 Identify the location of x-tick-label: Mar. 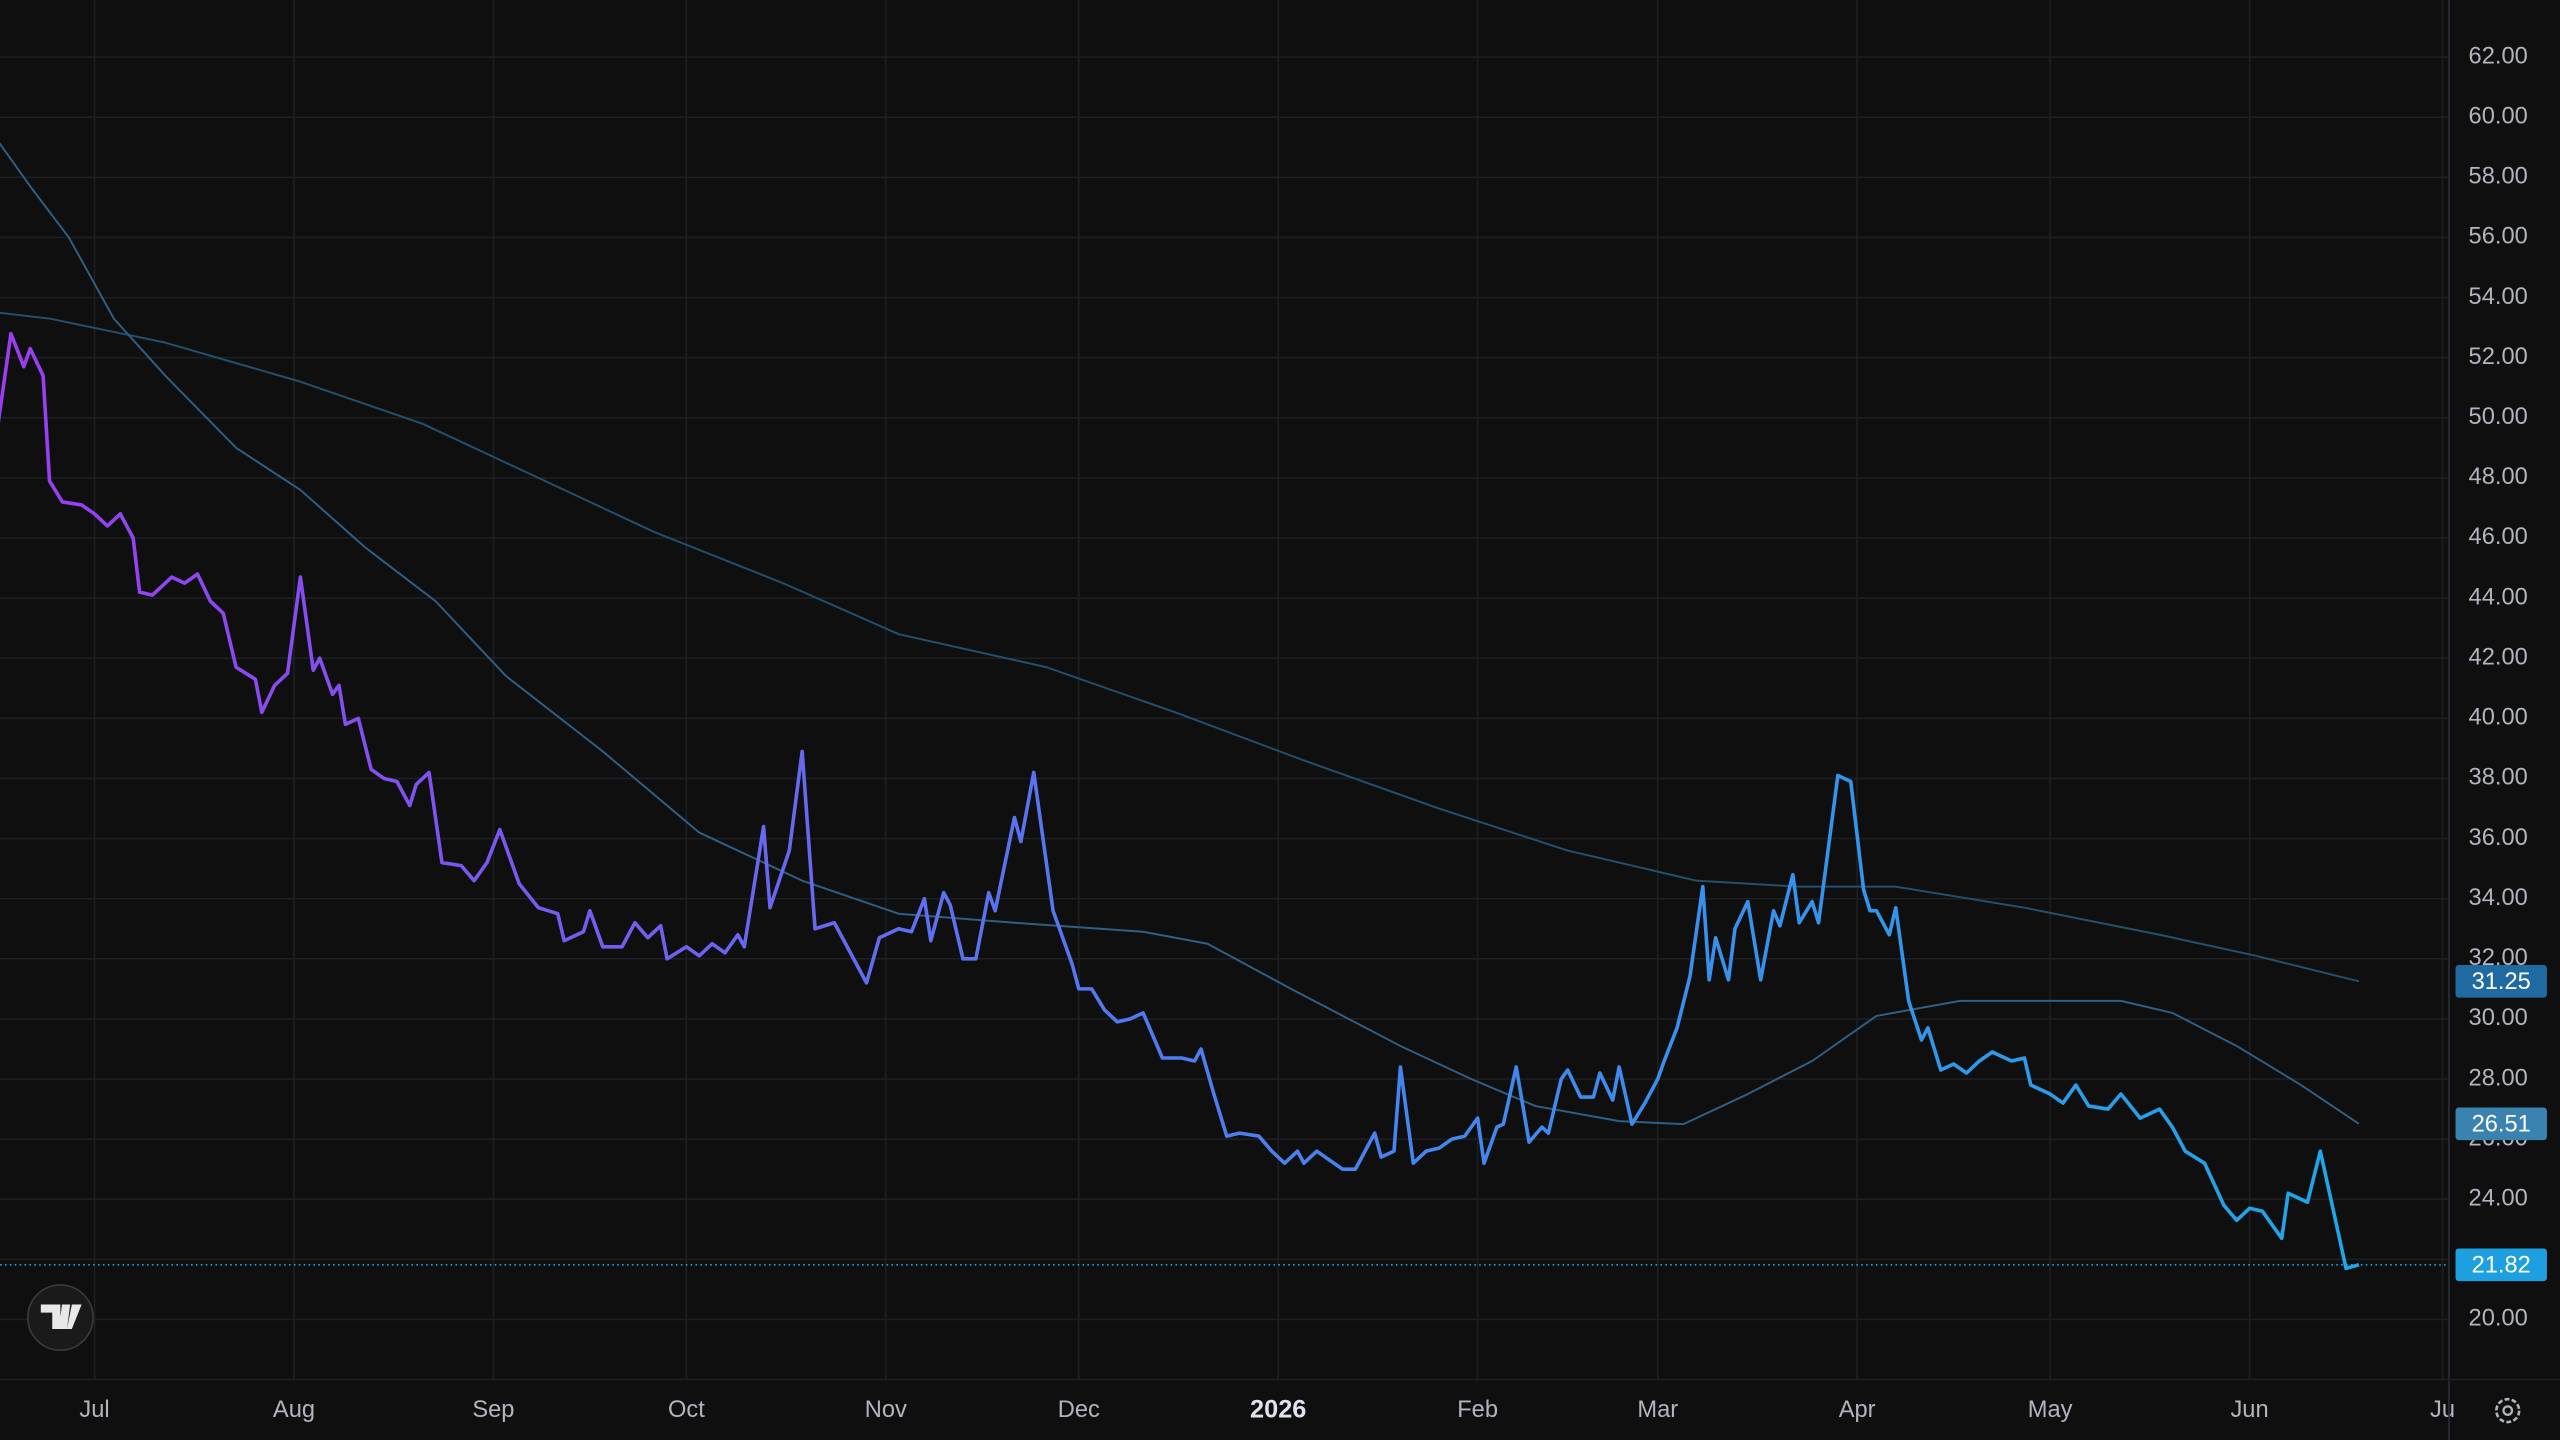
(1657, 1410).